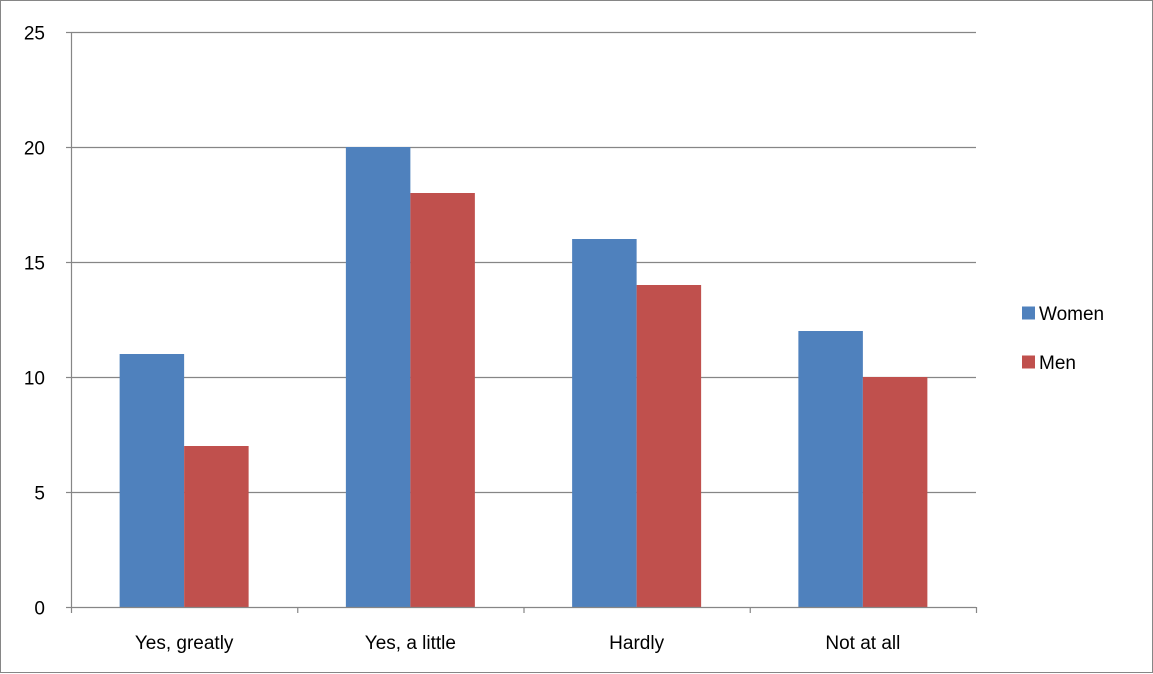 This screenshot has height=674, width=1153. What do you see at coordinates (34, 322) in the screenshot?
I see `y-tick-labels: 0 5 10 15 20 25` at bounding box center [34, 322].